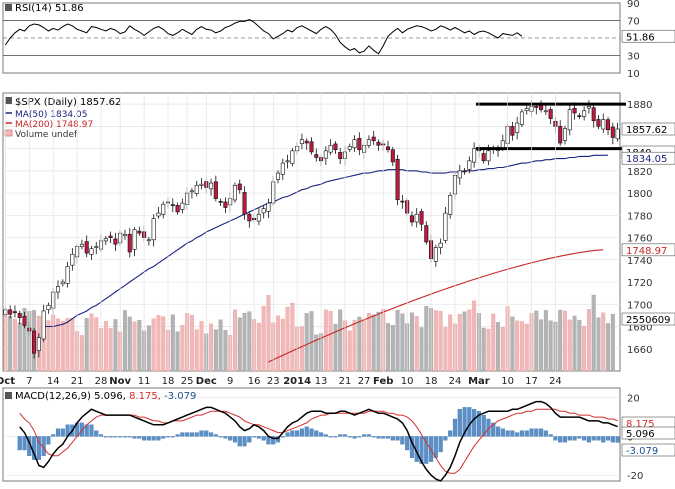  Describe the element at coordinates (639, 328) in the screenshot. I see `price-tick-label: 1680` at that location.